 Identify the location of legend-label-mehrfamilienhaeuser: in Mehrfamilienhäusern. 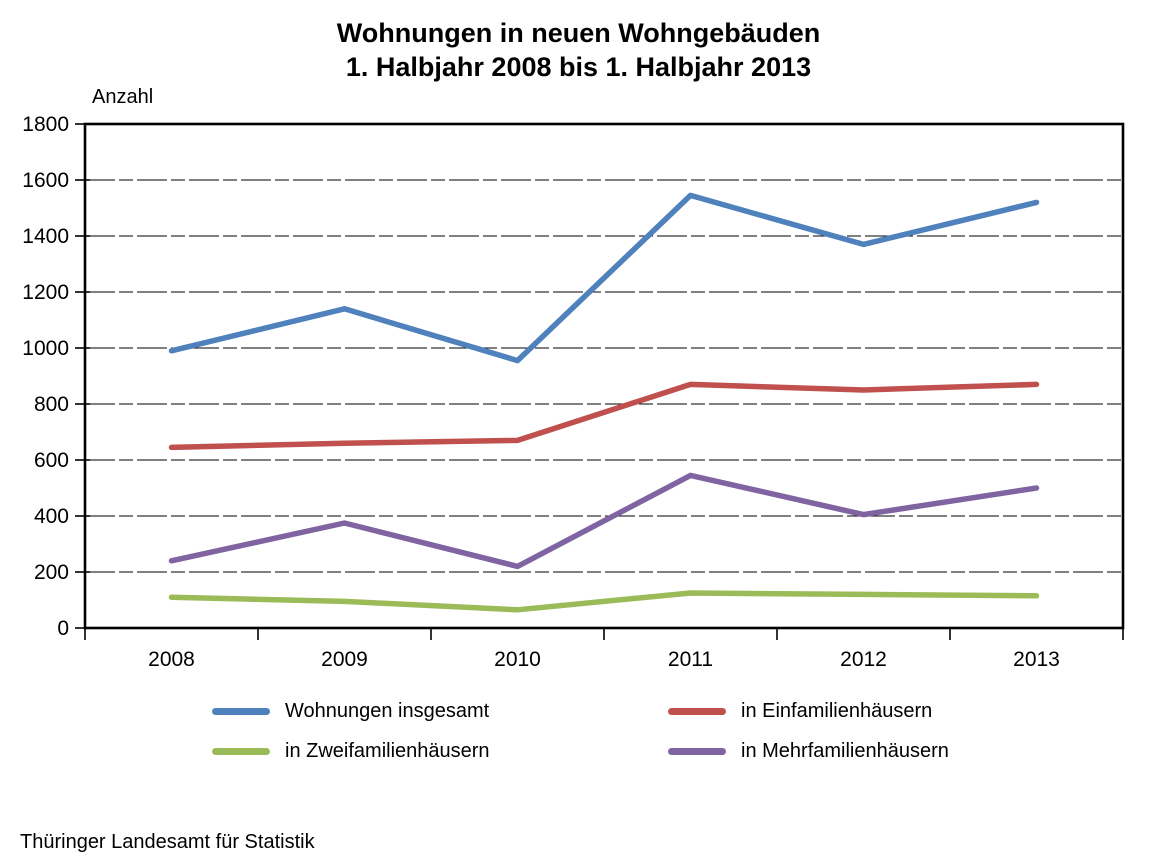
(845, 751).